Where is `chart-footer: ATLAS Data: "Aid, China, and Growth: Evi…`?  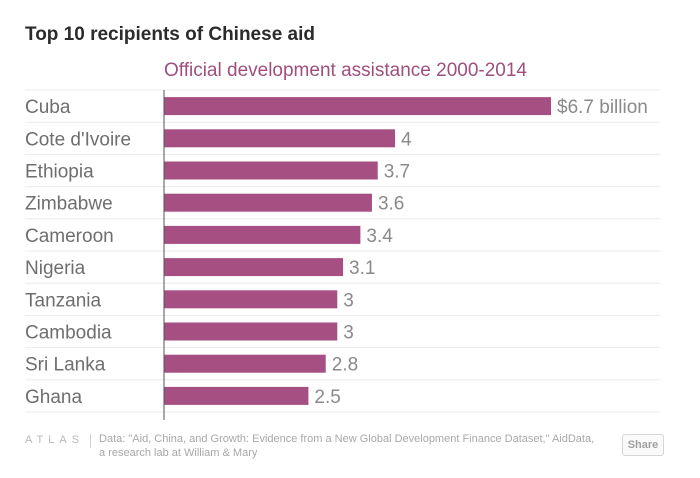 chart-footer: ATLAS Data: "Aid, China, and Growth: Evi… is located at coordinates (325, 446).